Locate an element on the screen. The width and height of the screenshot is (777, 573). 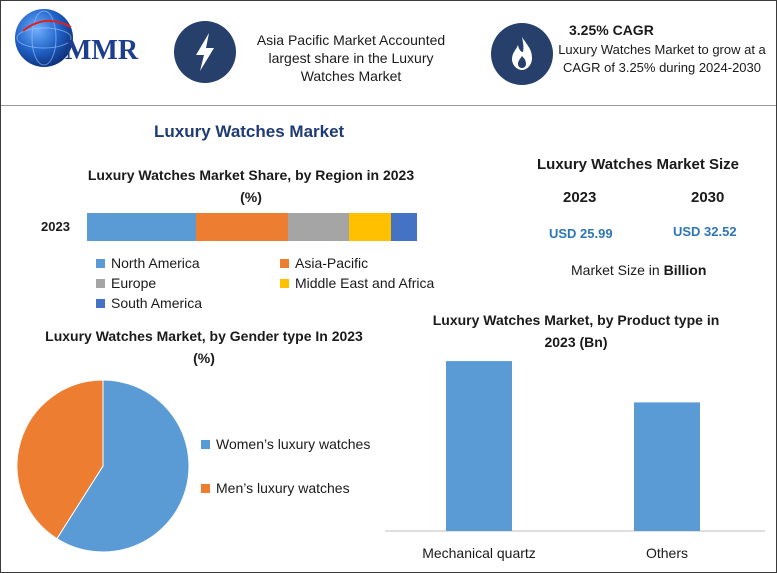
legend-men: Men’s luxury watches is located at coordinates (275, 488).